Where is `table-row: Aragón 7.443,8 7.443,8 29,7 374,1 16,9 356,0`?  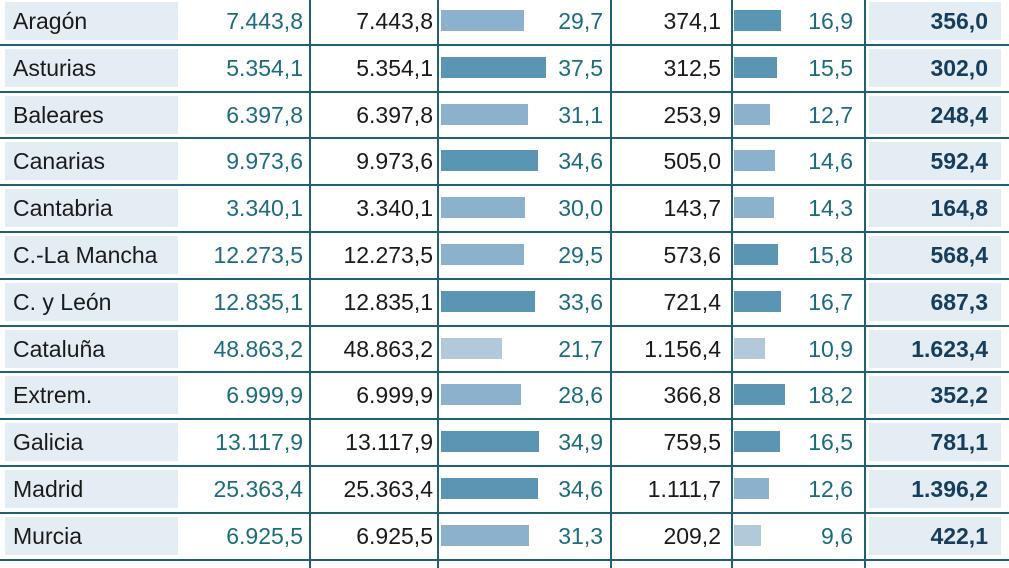
table-row: Aragón 7.443,8 7.443,8 29,7 374,1 16,9 356,0 is located at coordinates (504, 22).